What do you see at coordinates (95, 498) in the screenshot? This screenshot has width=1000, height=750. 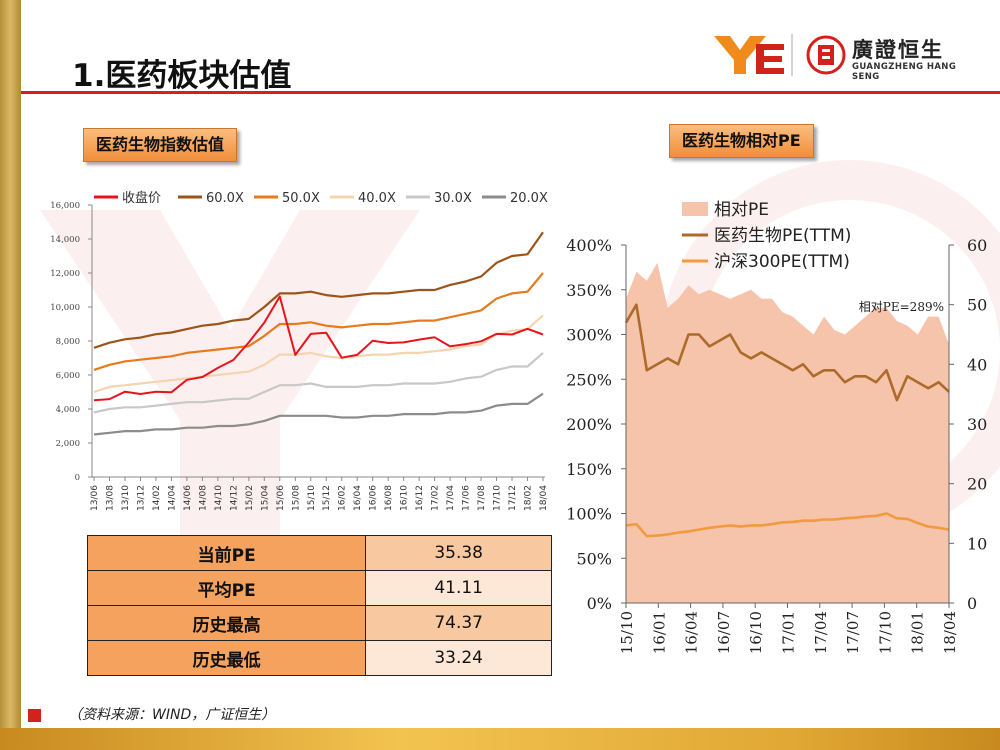 I see `x-tick-label: 13/06` at bounding box center [95, 498].